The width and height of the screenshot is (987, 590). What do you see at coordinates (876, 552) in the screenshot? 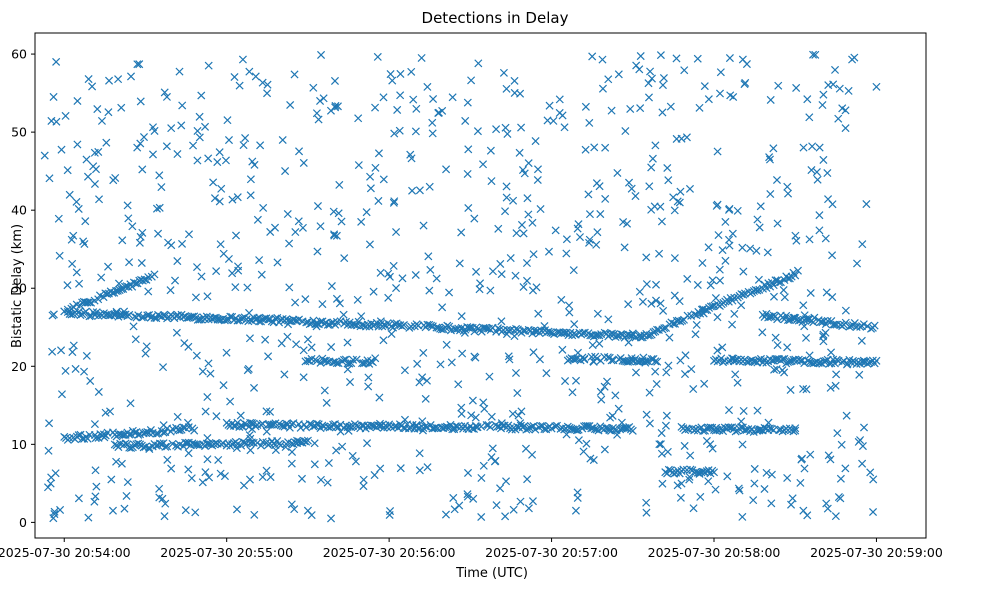
I see `x-tick-label: 2025-07-30 20:59:00` at bounding box center [876, 552].